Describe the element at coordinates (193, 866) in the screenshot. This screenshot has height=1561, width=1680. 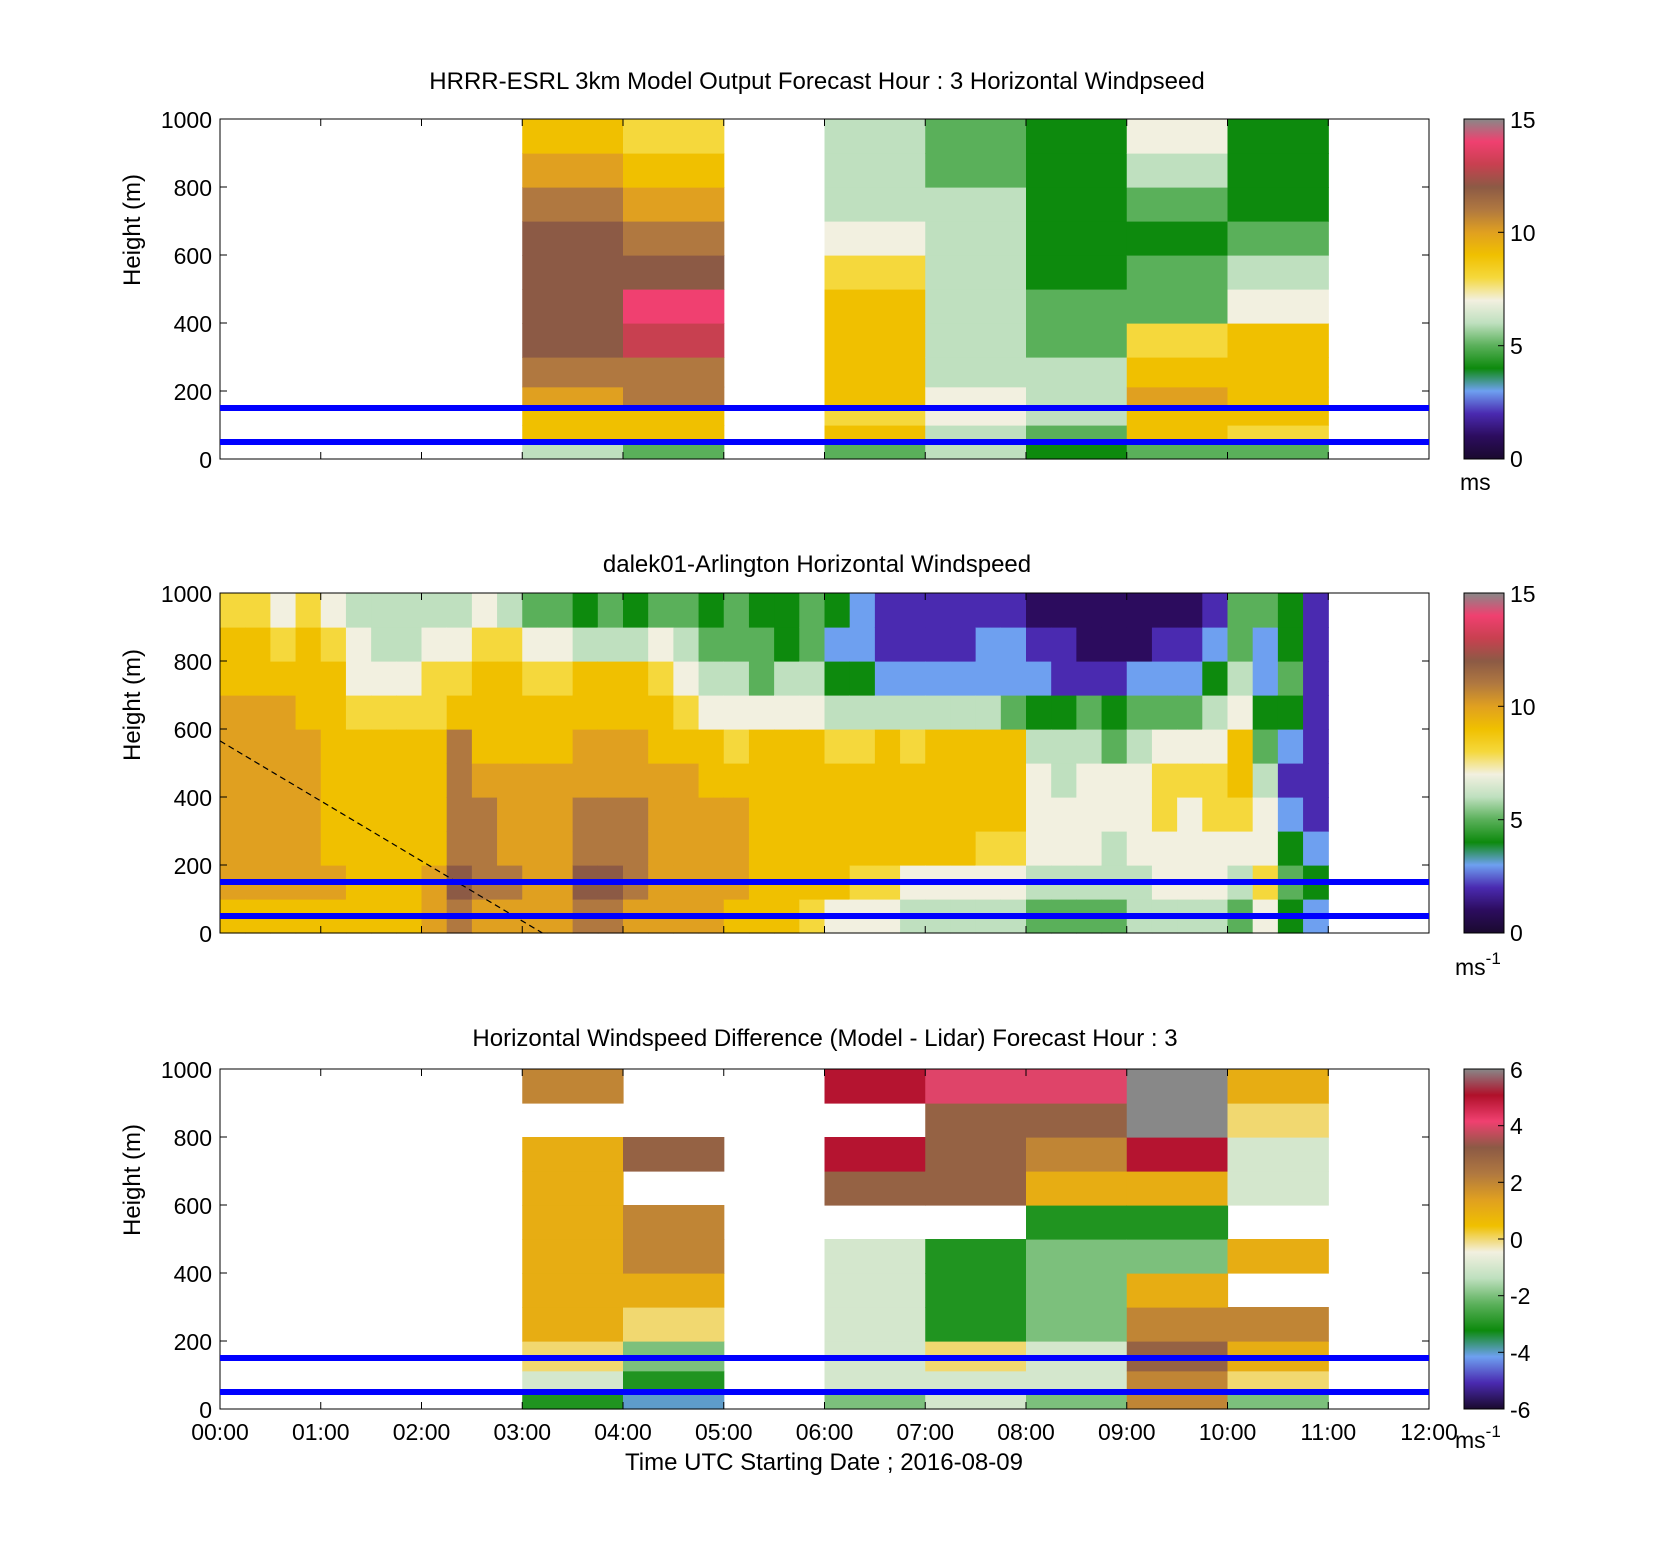
I see `y-tick-label: 200` at that location.